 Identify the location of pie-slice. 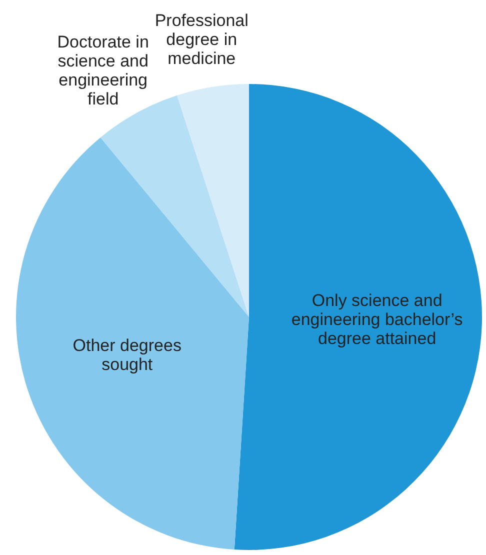
(213, 200).